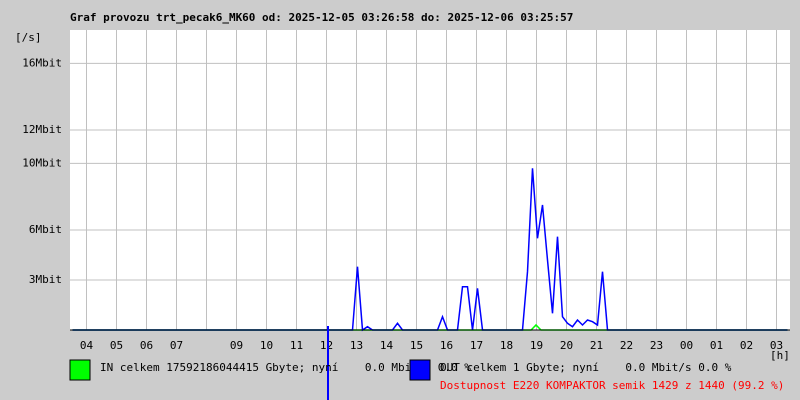  What do you see at coordinates (236, 345) in the screenshot?
I see `x-tick-label: 09` at bounding box center [236, 345].